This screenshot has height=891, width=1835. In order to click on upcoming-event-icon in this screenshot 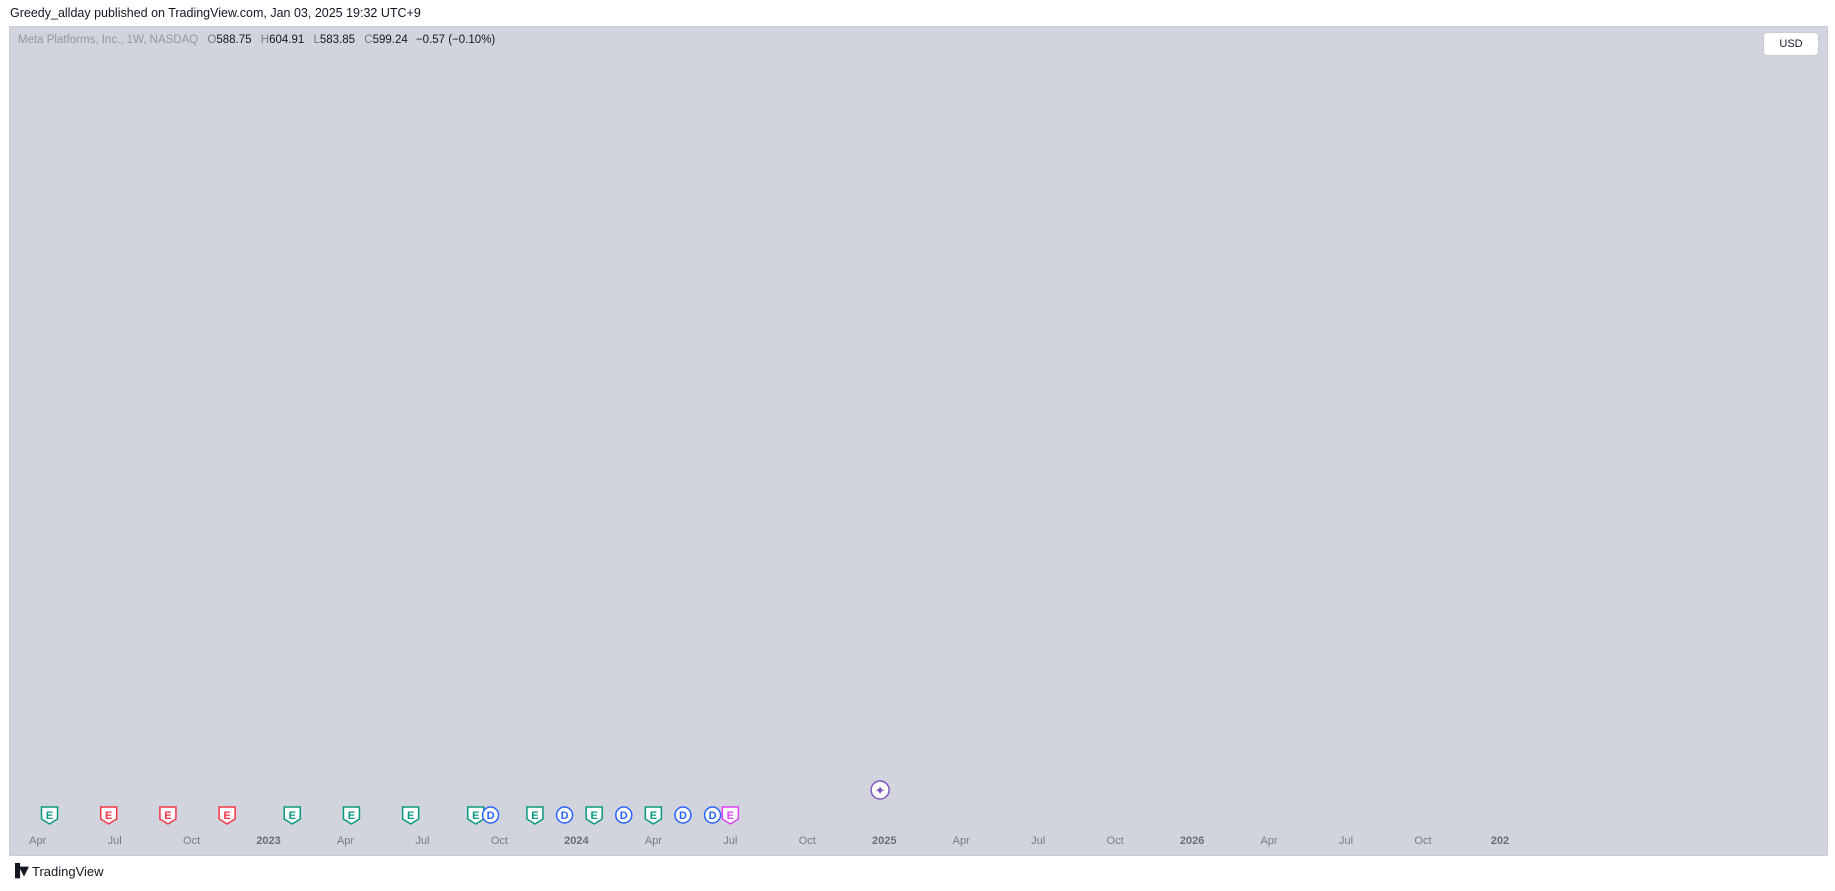, I will do `click(880, 790)`.